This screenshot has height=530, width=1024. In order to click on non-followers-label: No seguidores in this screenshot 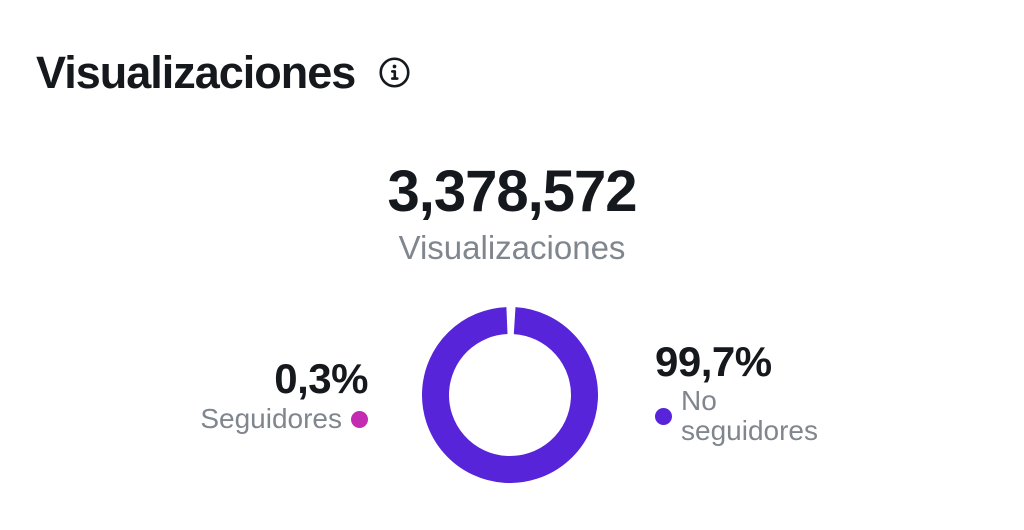, I will do `click(749, 415)`.